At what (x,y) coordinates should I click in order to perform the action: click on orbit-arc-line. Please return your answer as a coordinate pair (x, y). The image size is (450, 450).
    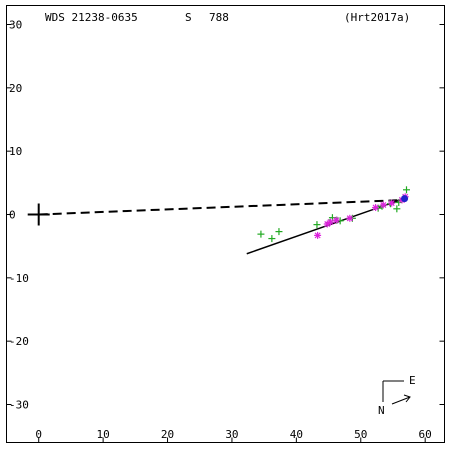
    Looking at the image, I should click on (326, 226).